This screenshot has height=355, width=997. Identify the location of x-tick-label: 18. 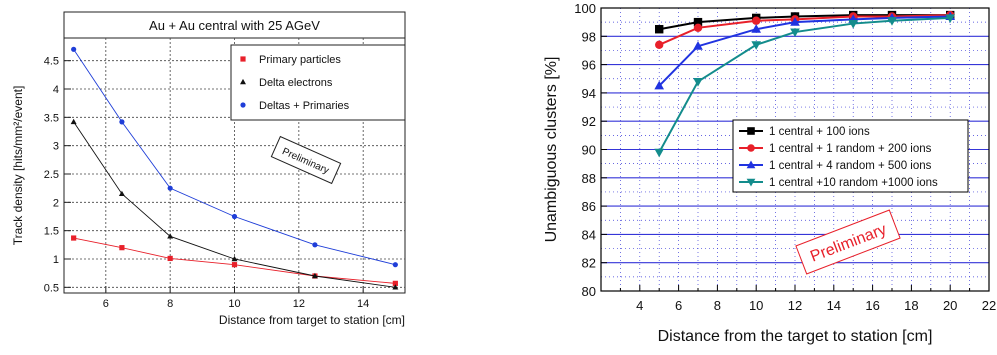
(911, 305).